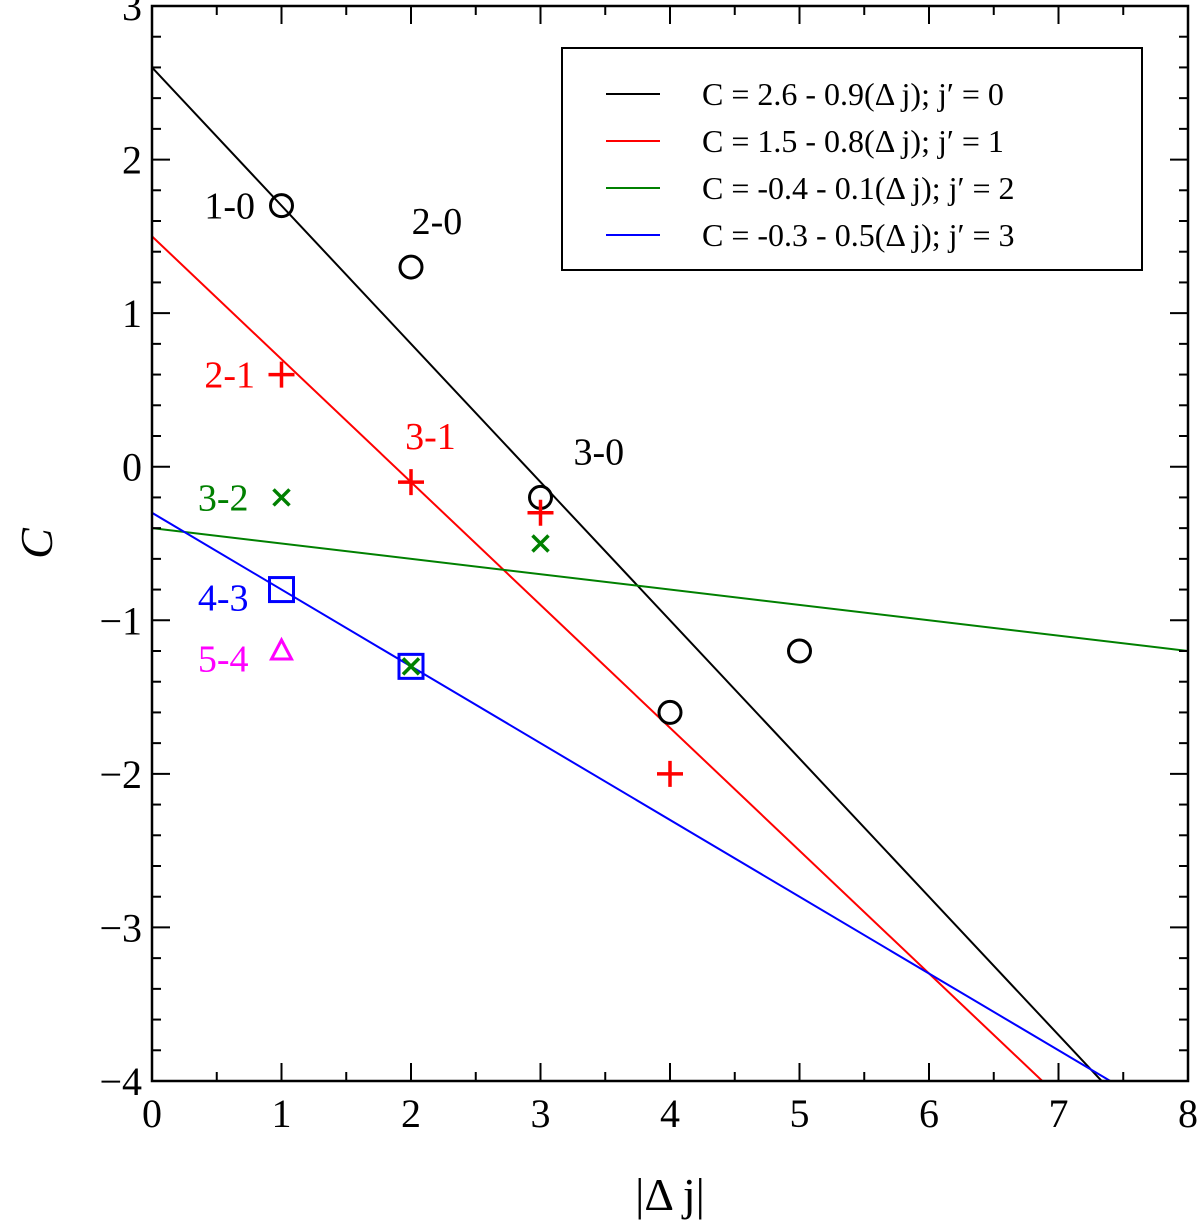 This screenshot has height=1224, width=1200. What do you see at coordinates (120, 774) in the screenshot?
I see `y-tick-label: −2` at bounding box center [120, 774].